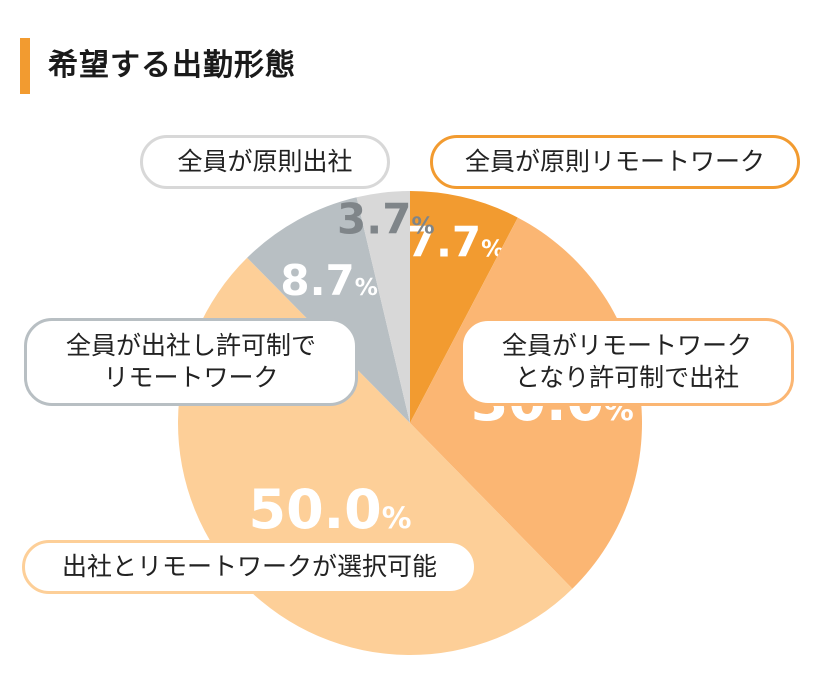 The image size is (820, 700). What do you see at coordinates (172, 65) in the screenshot?
I see `page-title: 希望する出勤形態` at bounding box center [172, 65].